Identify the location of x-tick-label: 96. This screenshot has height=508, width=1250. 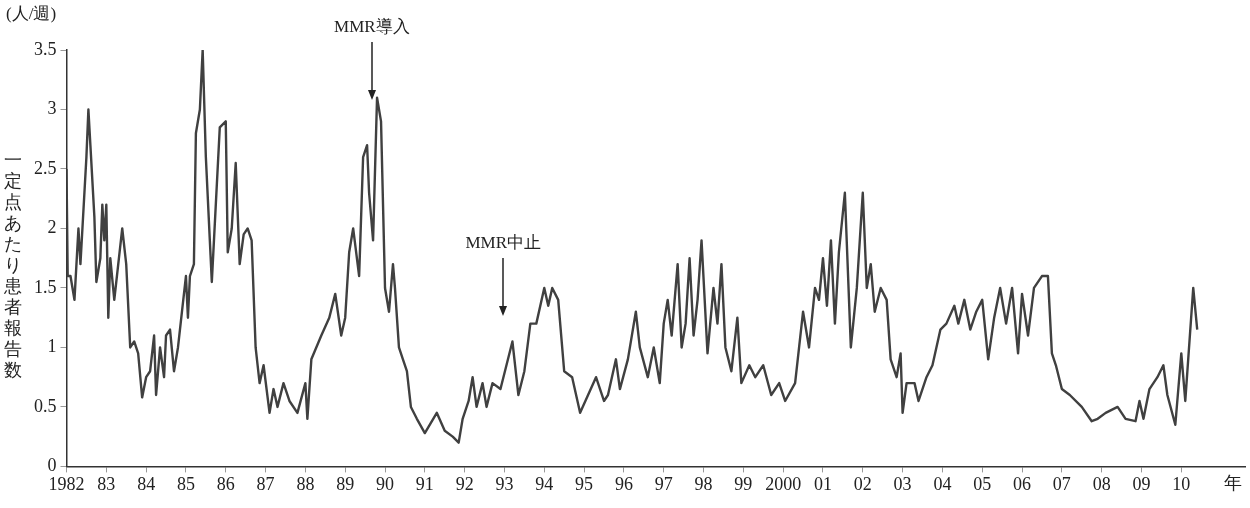
(623, 483).